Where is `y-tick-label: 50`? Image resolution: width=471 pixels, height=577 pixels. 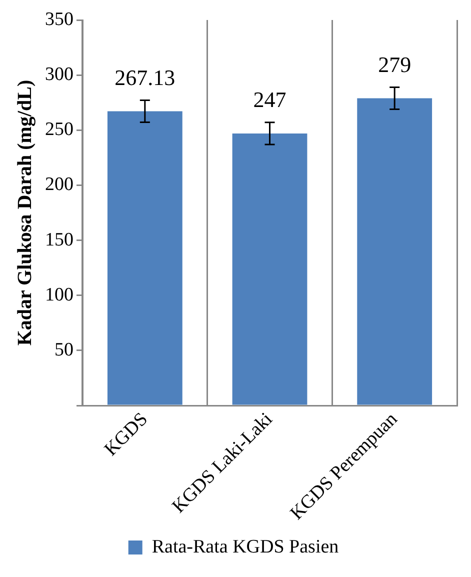 y-tick-label: 50 is located at coordinates (64, 349).